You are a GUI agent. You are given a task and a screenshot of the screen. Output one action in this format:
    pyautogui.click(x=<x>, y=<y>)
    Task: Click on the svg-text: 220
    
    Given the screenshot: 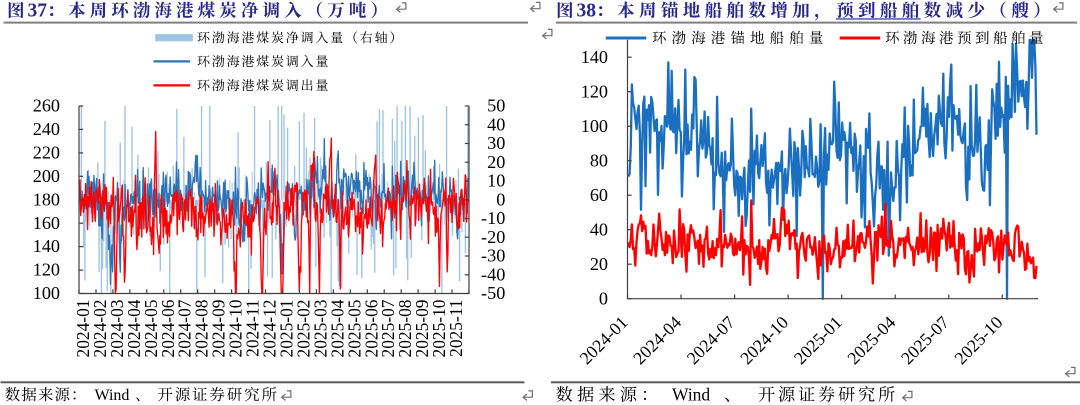 What is the action you would take?
    pyautogui.click(x=46, y=153)
    